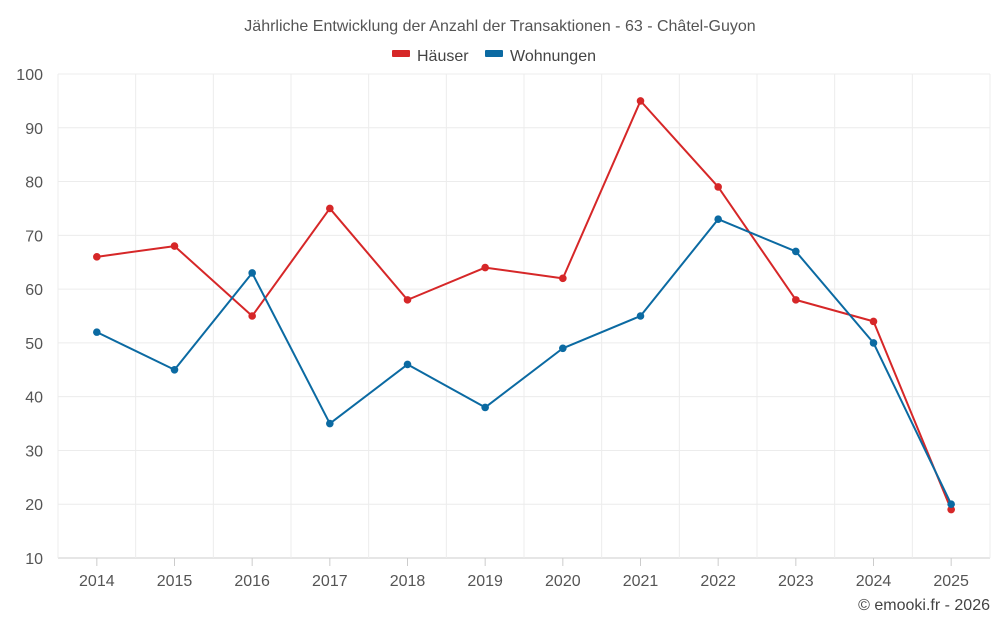 The height and width of the screenshot is (625, 1000). What do you see at coordinates (796, 581) in the screenshot?
I see `x-tick-label: 2023` at bounding box center [796, 581].